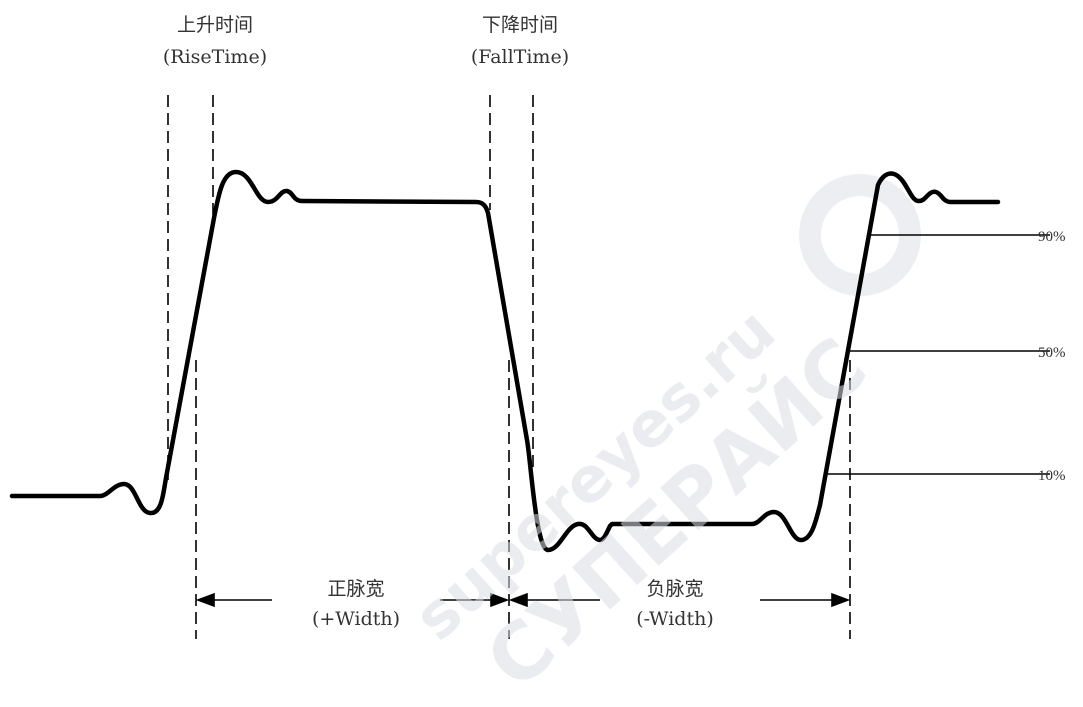  What do you see at coordinates (841, 600) in the screenshot?
I see `negative-width-arrowhead-right` at bounding box center [841, 600].